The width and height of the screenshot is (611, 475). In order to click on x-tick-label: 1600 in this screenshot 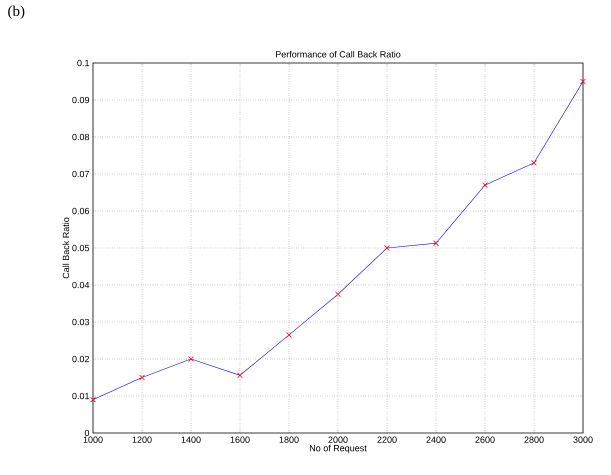, I will do `click(240, 439)`.